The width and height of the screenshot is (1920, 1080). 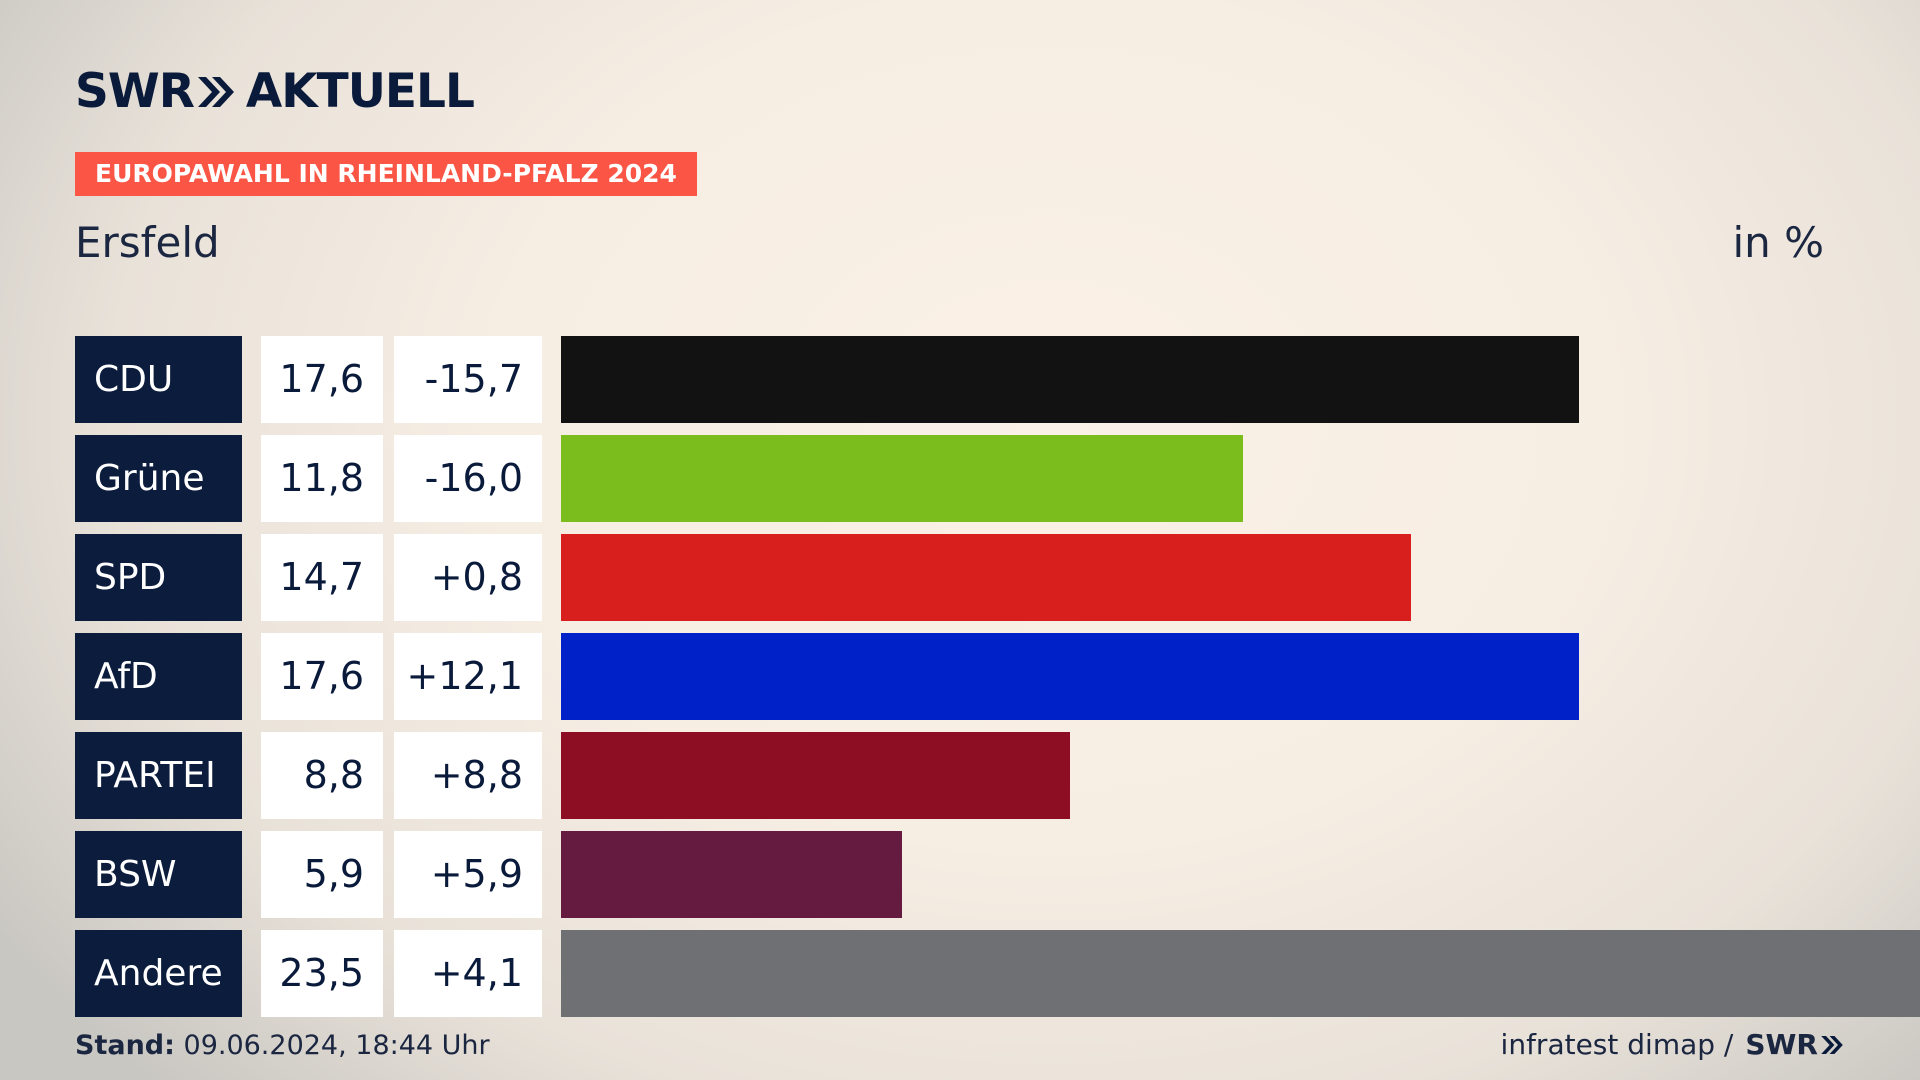 What do you see at coordinates (468, 379) in the screenshot?
I see `change-label: -15,7` at bounding box center [468, 379].